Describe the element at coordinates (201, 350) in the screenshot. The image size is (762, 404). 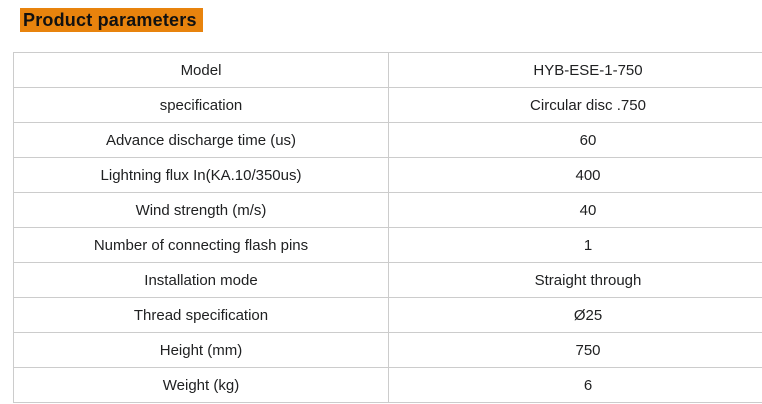
I see `parameter-label-cell: Height (mm)` at that location.